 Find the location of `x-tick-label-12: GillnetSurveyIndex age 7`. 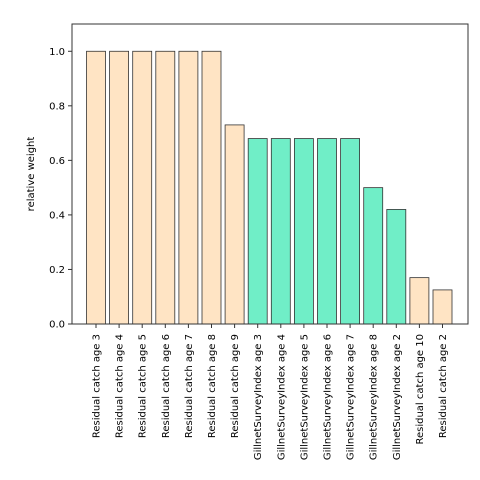

x-tick-label-12: GillnetSurveyIndex age 7 is located at coordinates (351, 397).